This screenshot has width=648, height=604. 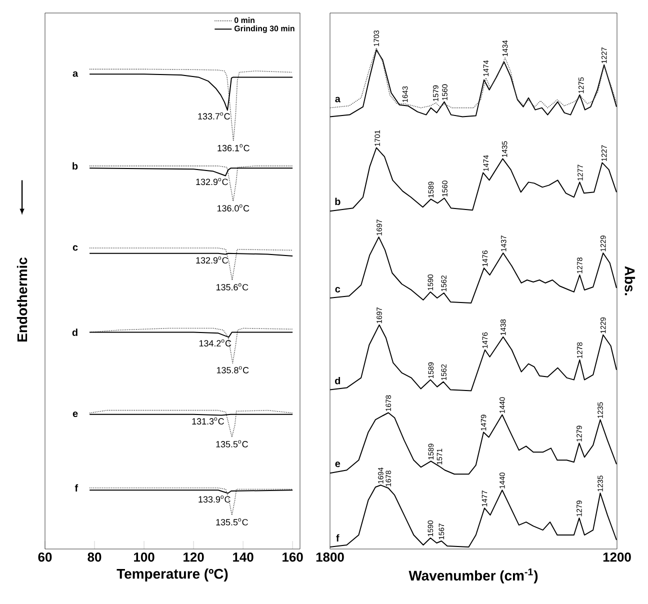 I want to click on x-tick-label: 120, so click(x=194, y=557).